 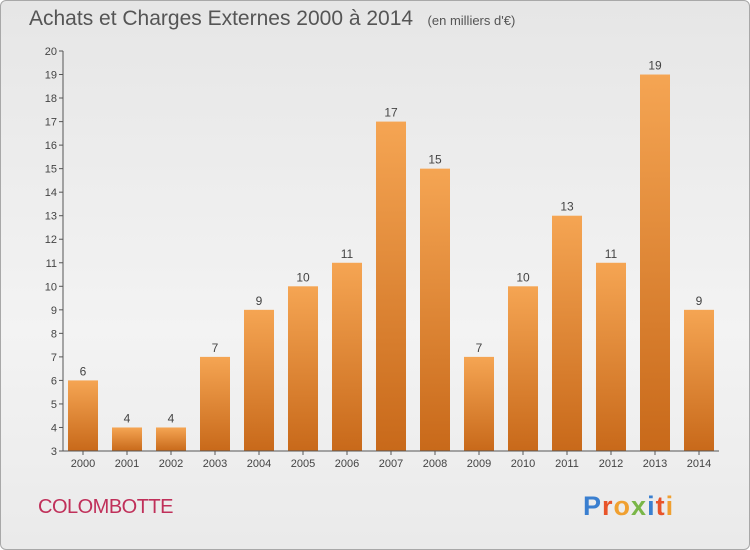 I want to click on y-tick-label: 12, so click(x=51, y=240).